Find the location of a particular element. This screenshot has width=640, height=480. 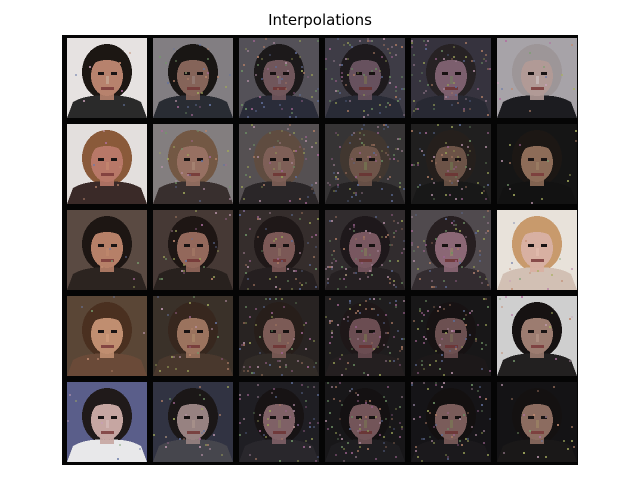

figure-title: Interpolations is located at coordinates (320, 20).